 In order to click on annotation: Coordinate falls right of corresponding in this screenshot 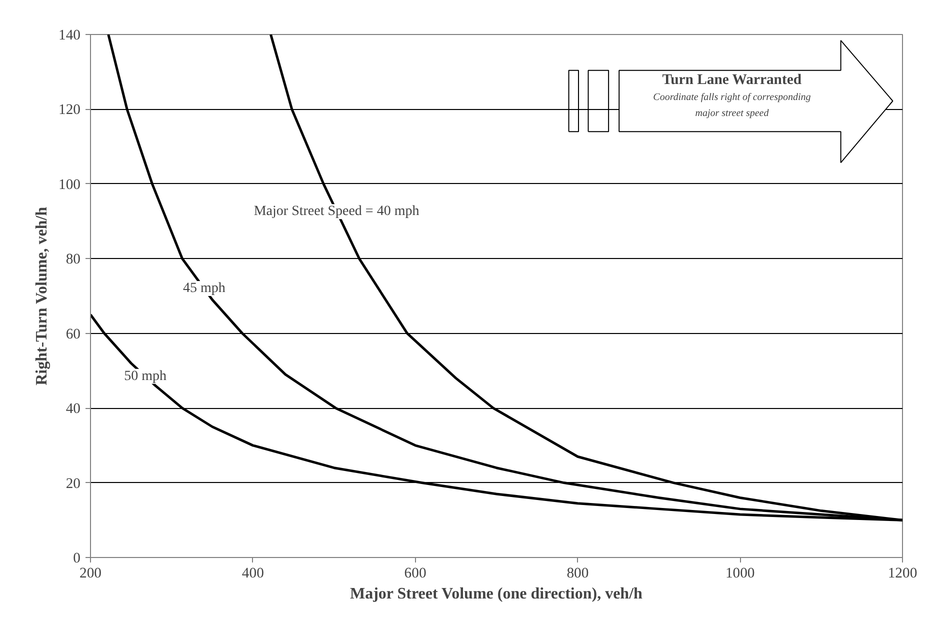, I will do `click(732, 98)`.